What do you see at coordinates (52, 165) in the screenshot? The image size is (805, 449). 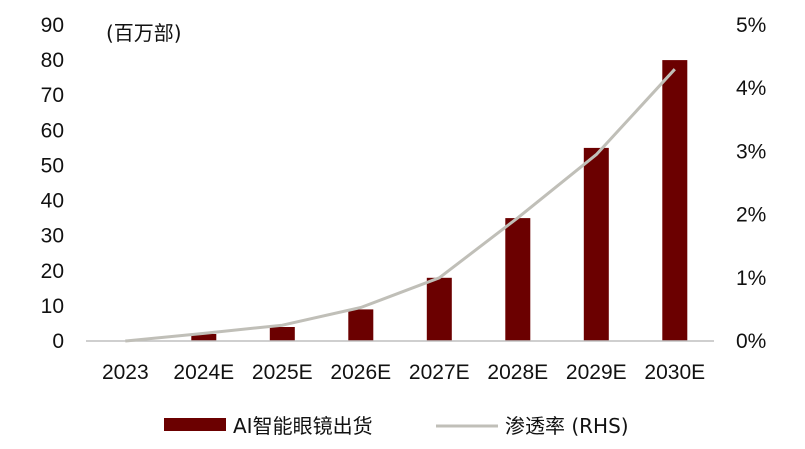 I see `left-tick-50: 50` at bounding box center [52, 165].